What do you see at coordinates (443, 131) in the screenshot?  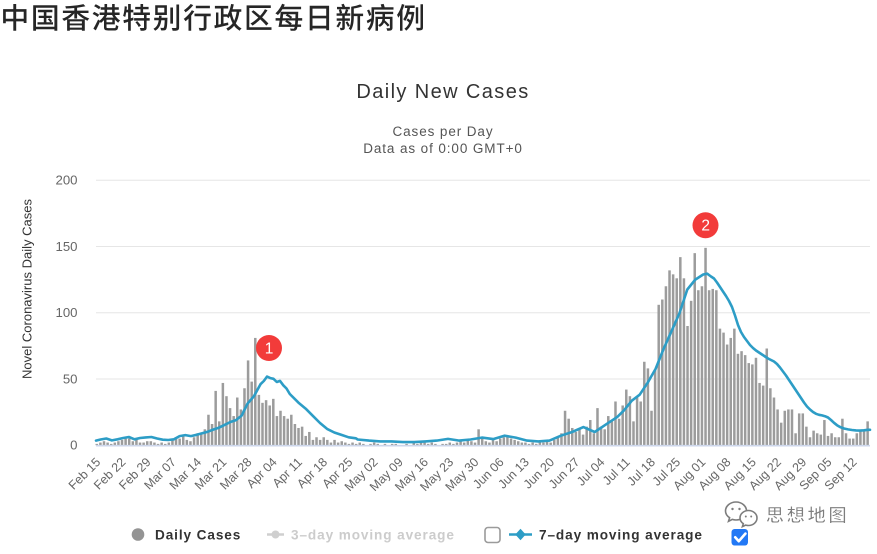 I see `svg-text: Cases per Day` at bounding box center [443, 131].